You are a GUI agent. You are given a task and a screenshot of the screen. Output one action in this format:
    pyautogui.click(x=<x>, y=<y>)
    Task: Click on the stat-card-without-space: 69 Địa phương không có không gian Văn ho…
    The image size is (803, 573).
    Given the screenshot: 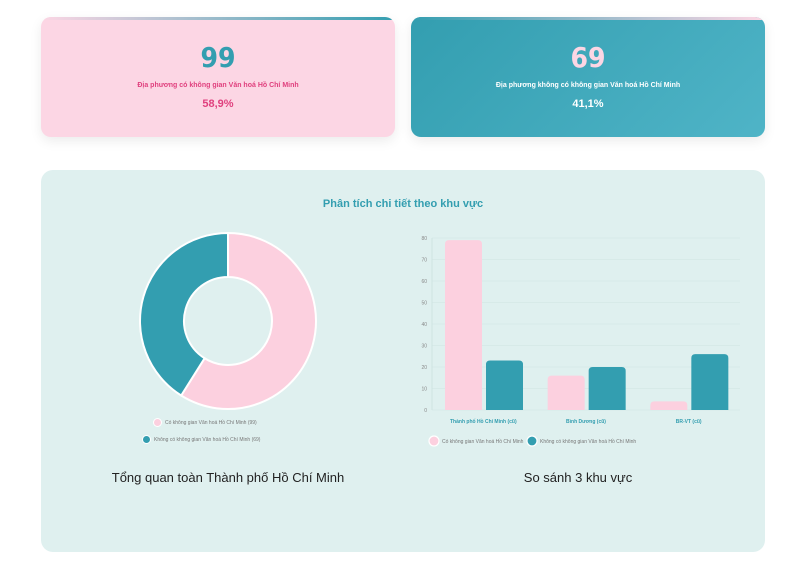 What is the action you would take?
    pyautogui.click(x=588, y=77)
    